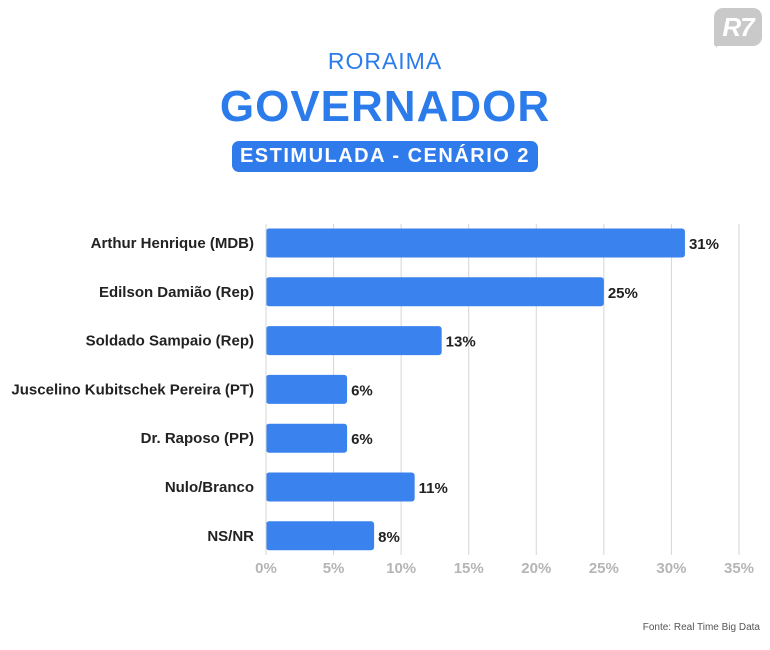  I want to click on x-tick-label: 20%, so click(536, 568).